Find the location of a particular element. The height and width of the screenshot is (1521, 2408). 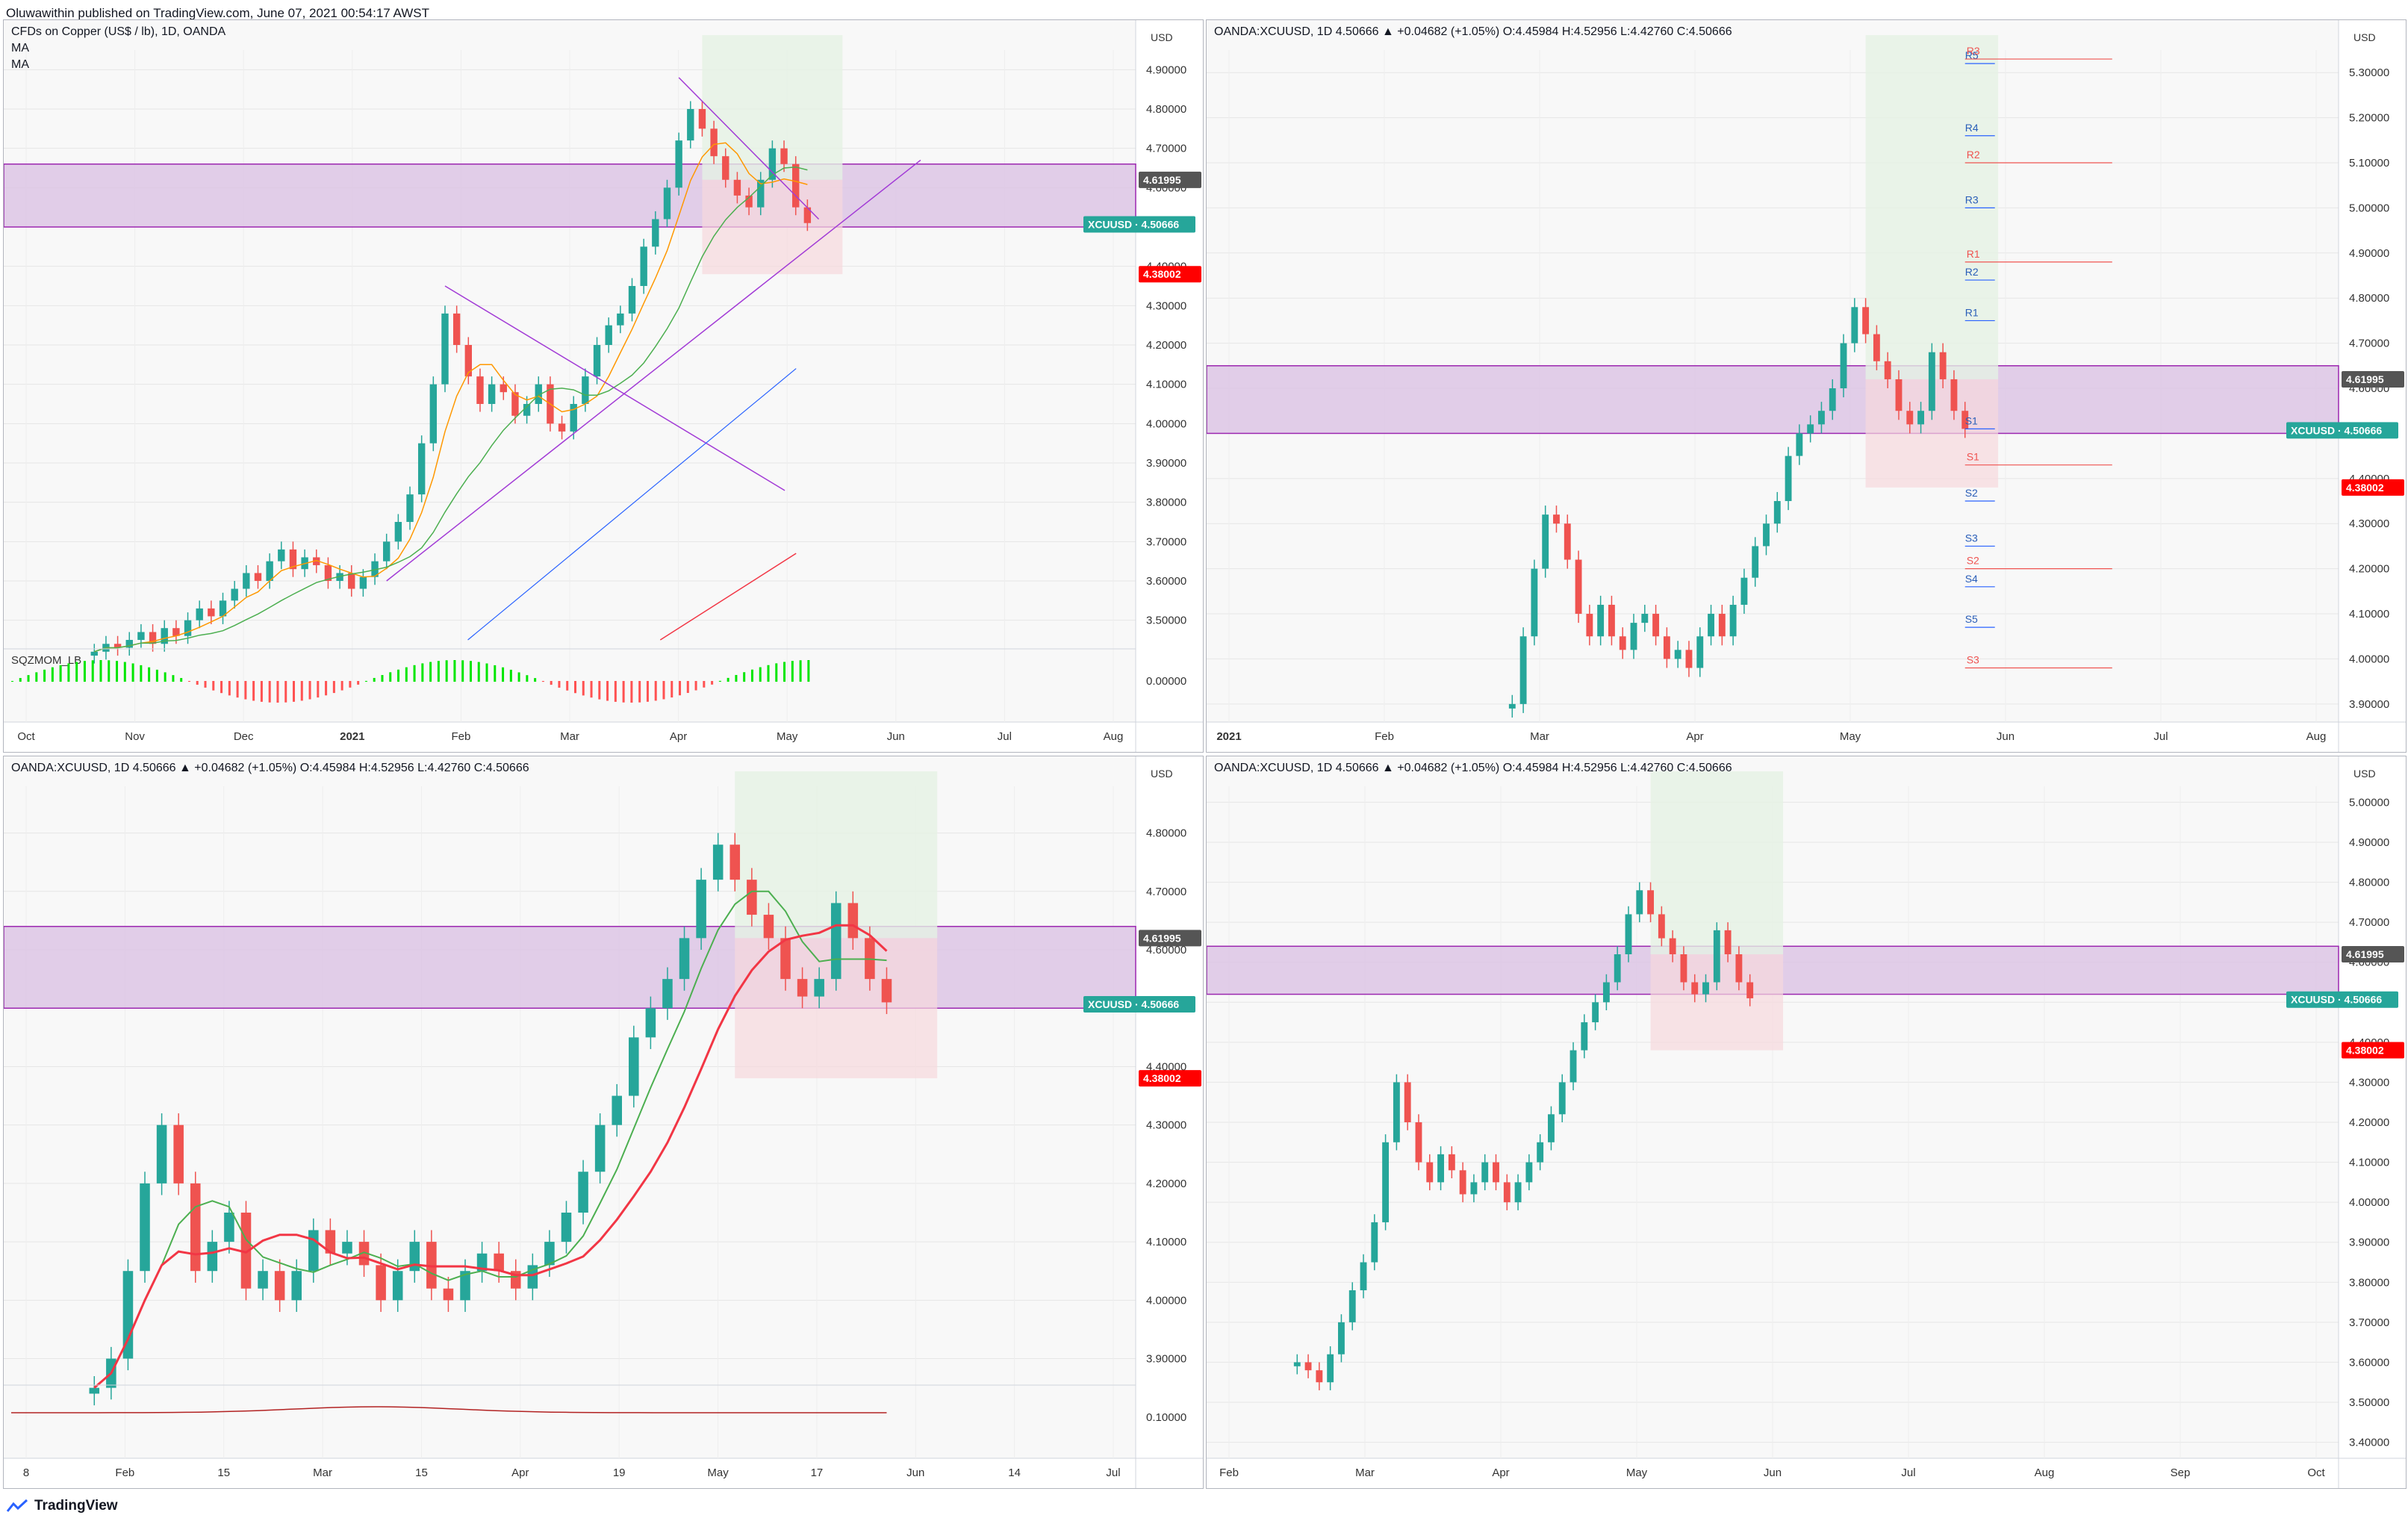

stop-zone is located at coordinates (772, 227).